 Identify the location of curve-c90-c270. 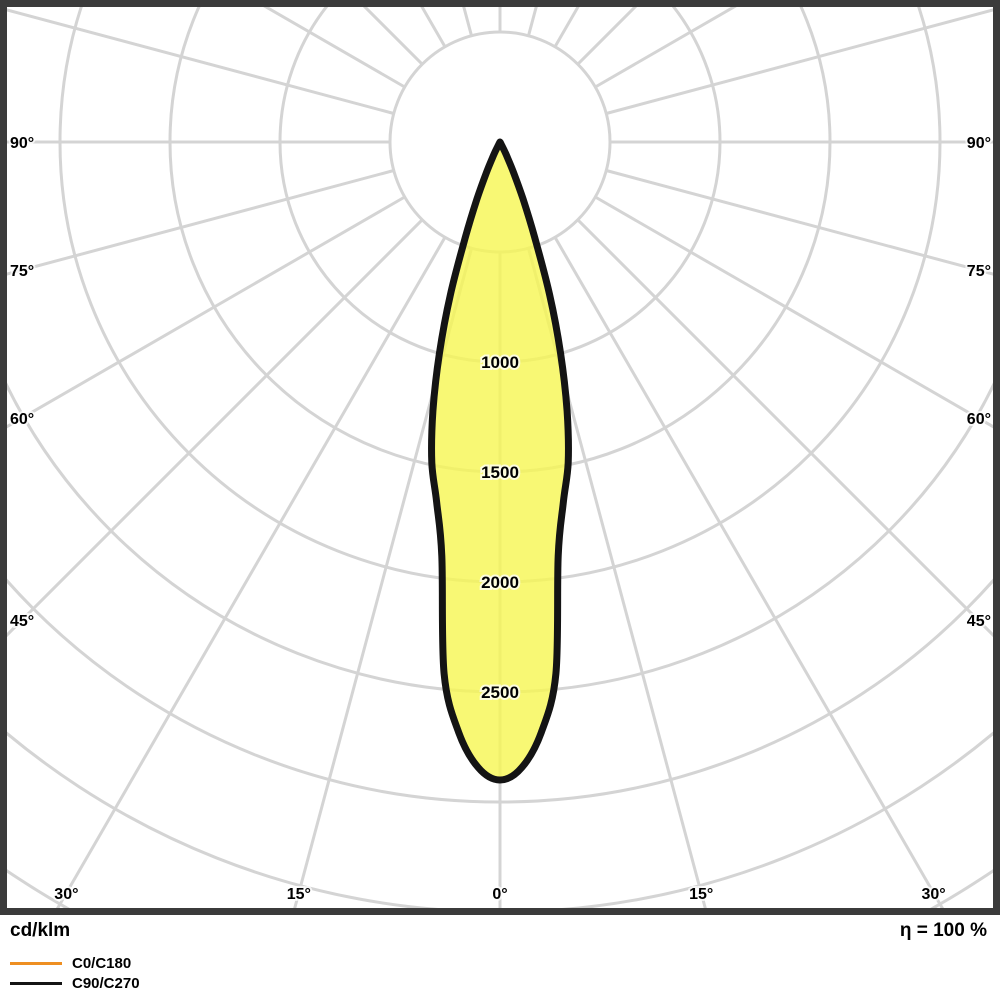
(500, 461).